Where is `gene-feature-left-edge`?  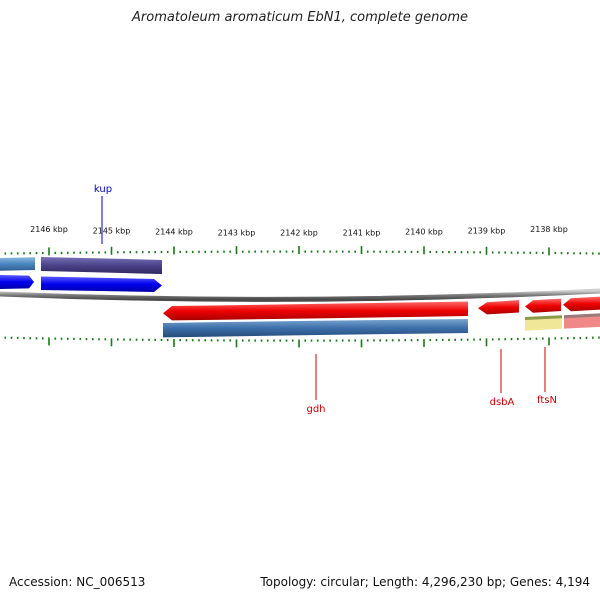
gene-feature-left-edge is located at coordinates (17, 264).